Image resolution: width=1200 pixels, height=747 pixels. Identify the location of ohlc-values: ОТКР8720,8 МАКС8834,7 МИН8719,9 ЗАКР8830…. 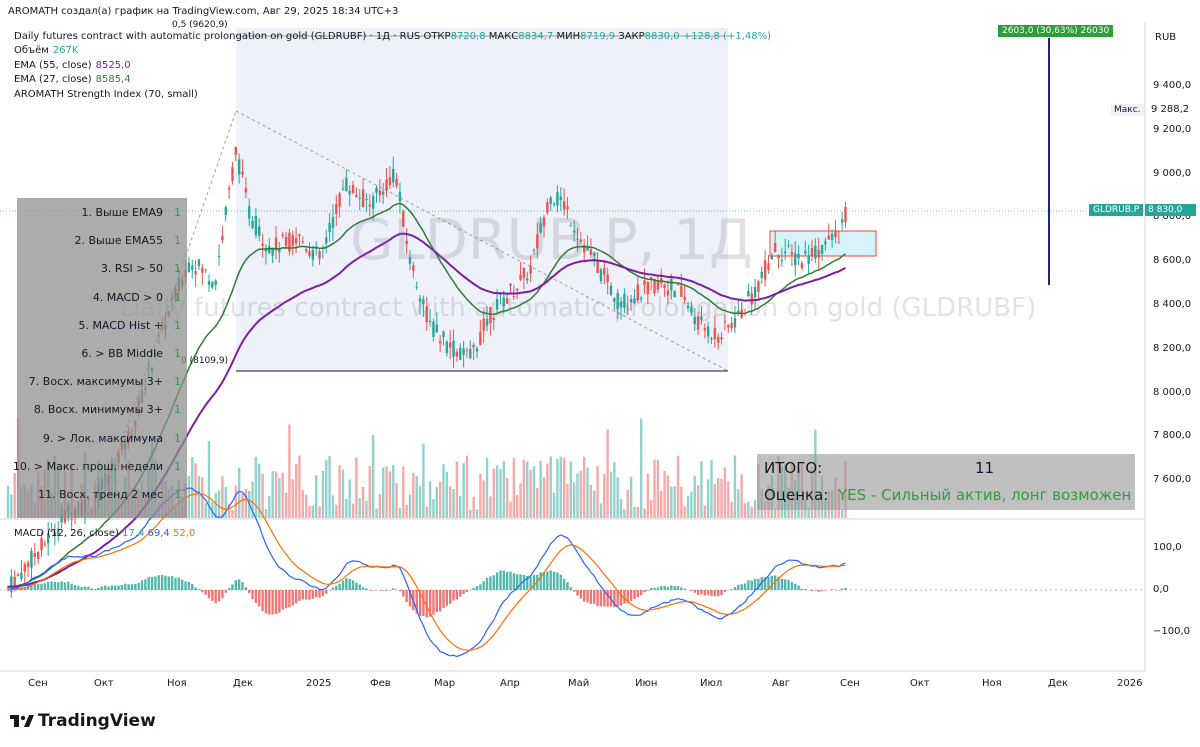
(551, 36).